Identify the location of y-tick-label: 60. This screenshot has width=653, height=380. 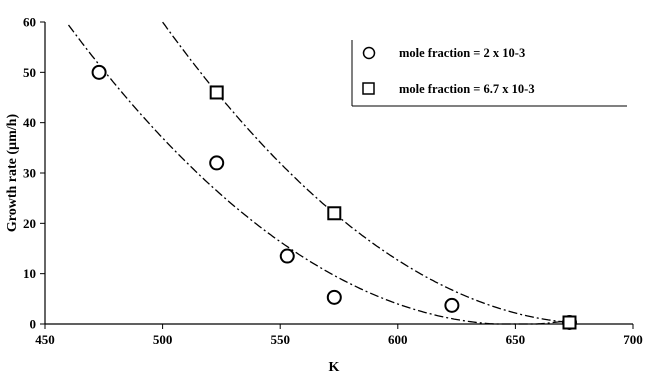
(29, 22).